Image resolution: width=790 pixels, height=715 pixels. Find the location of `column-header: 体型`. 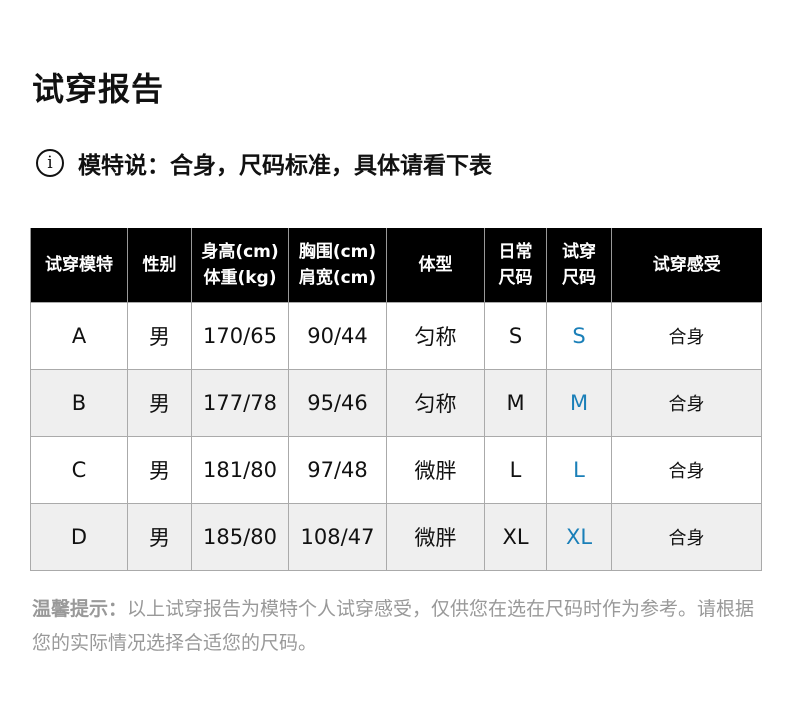

column-header: 体型 is located at coordinates (435, 265).